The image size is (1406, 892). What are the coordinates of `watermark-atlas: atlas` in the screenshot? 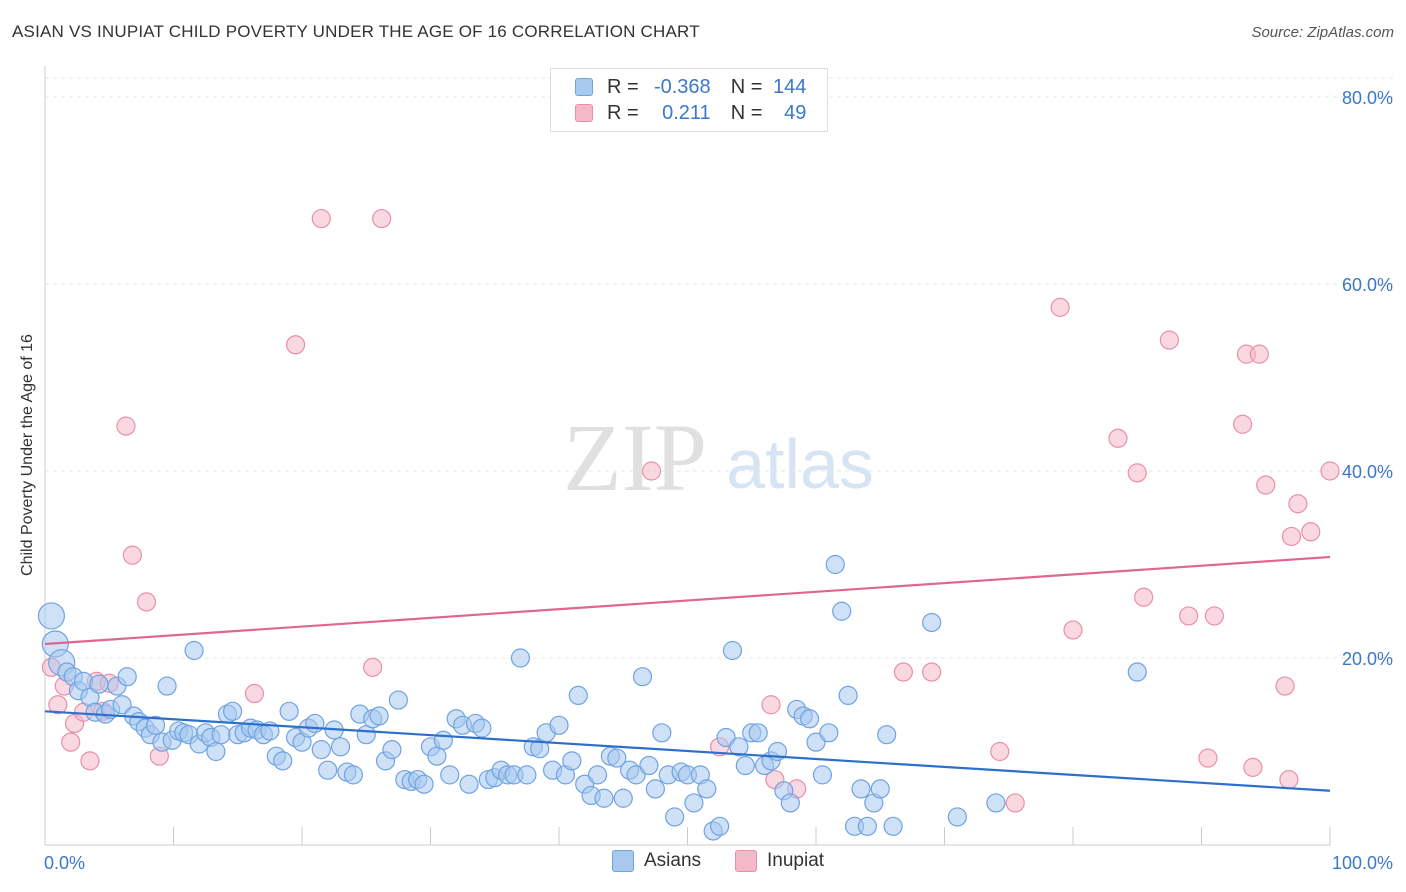 It's located at (800, 464).